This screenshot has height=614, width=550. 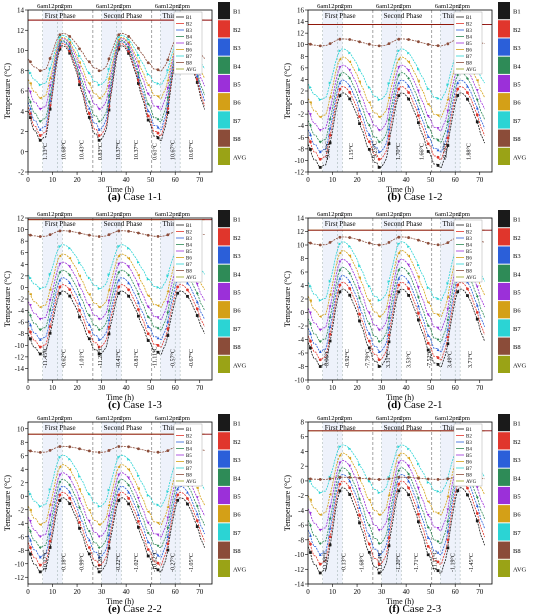 What do you see at coordinates (382, 592) in the screenshot?
I see `x-tick-label: 30` at bounding box center [382, 592].